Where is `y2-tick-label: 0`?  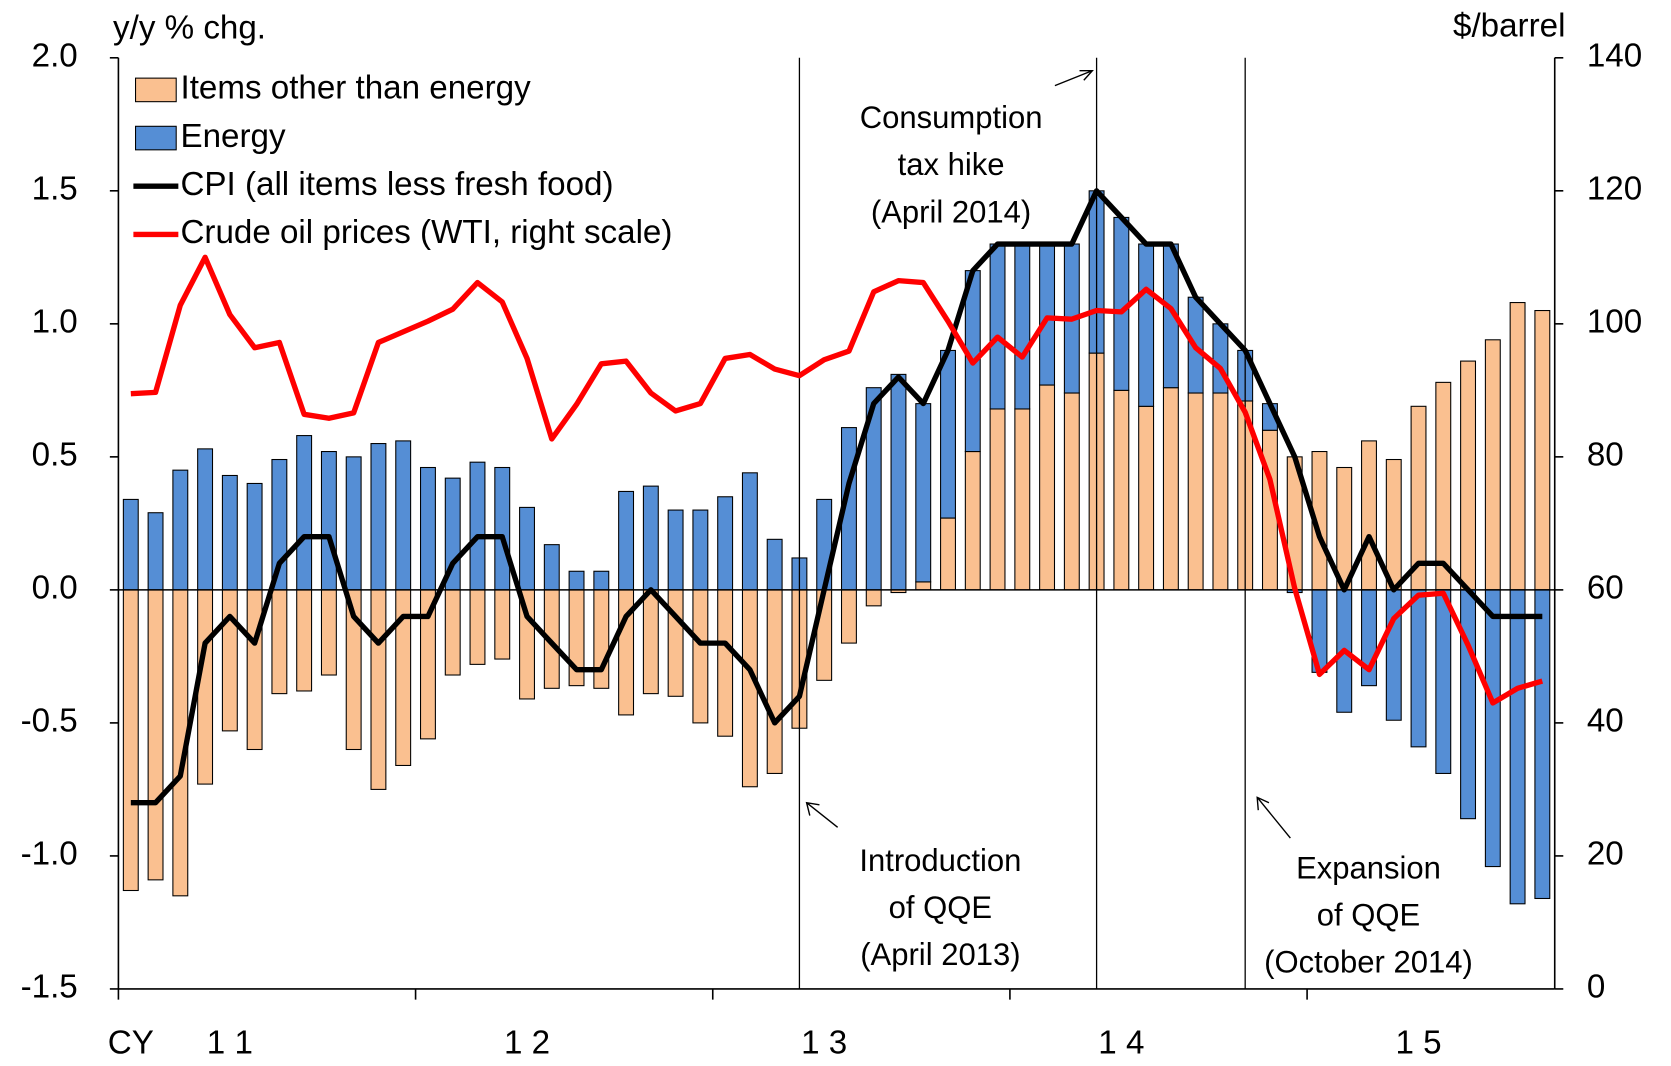
y2-tick-label: 0 is located at coordinates (1596, 987).